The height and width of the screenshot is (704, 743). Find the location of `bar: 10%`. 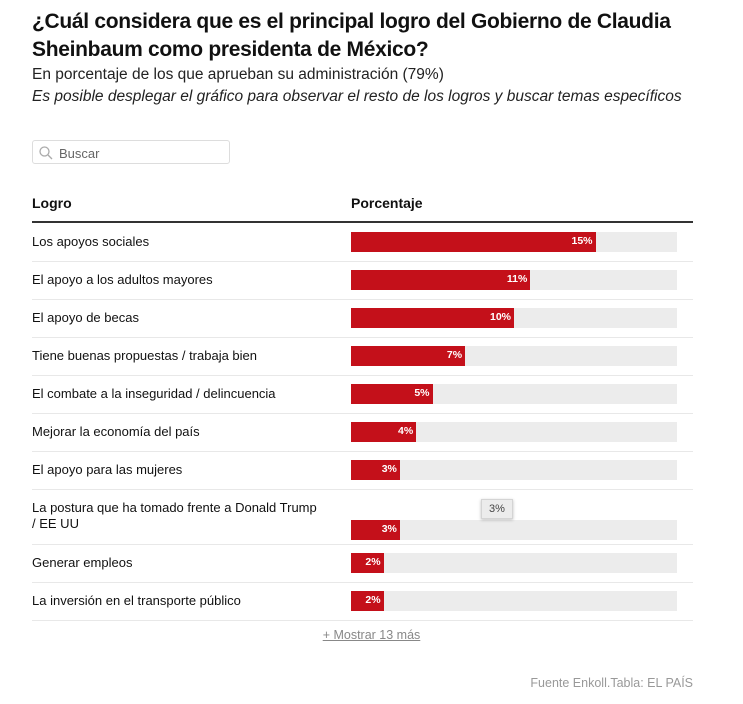

bar: 10% is located at coordinates (432, 318).